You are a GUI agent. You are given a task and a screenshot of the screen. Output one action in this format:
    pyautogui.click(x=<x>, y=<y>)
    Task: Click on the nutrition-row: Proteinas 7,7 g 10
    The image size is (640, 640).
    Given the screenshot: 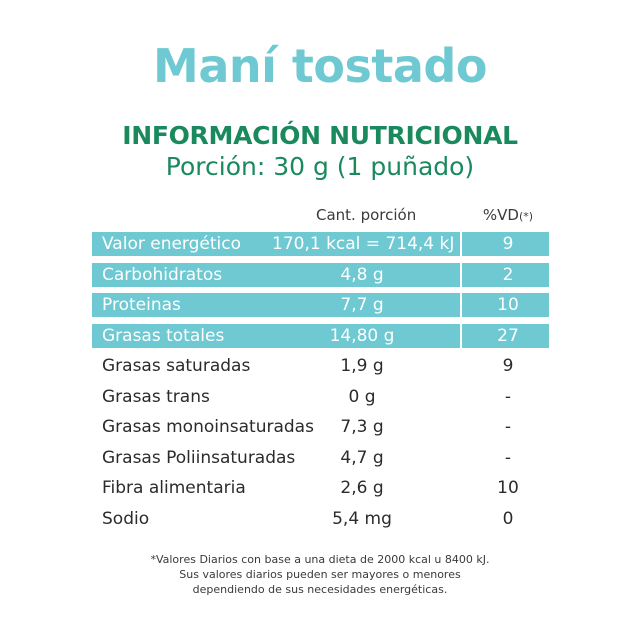 What is the action you would take?
    pyautogui.click(x=320, y=306)
    